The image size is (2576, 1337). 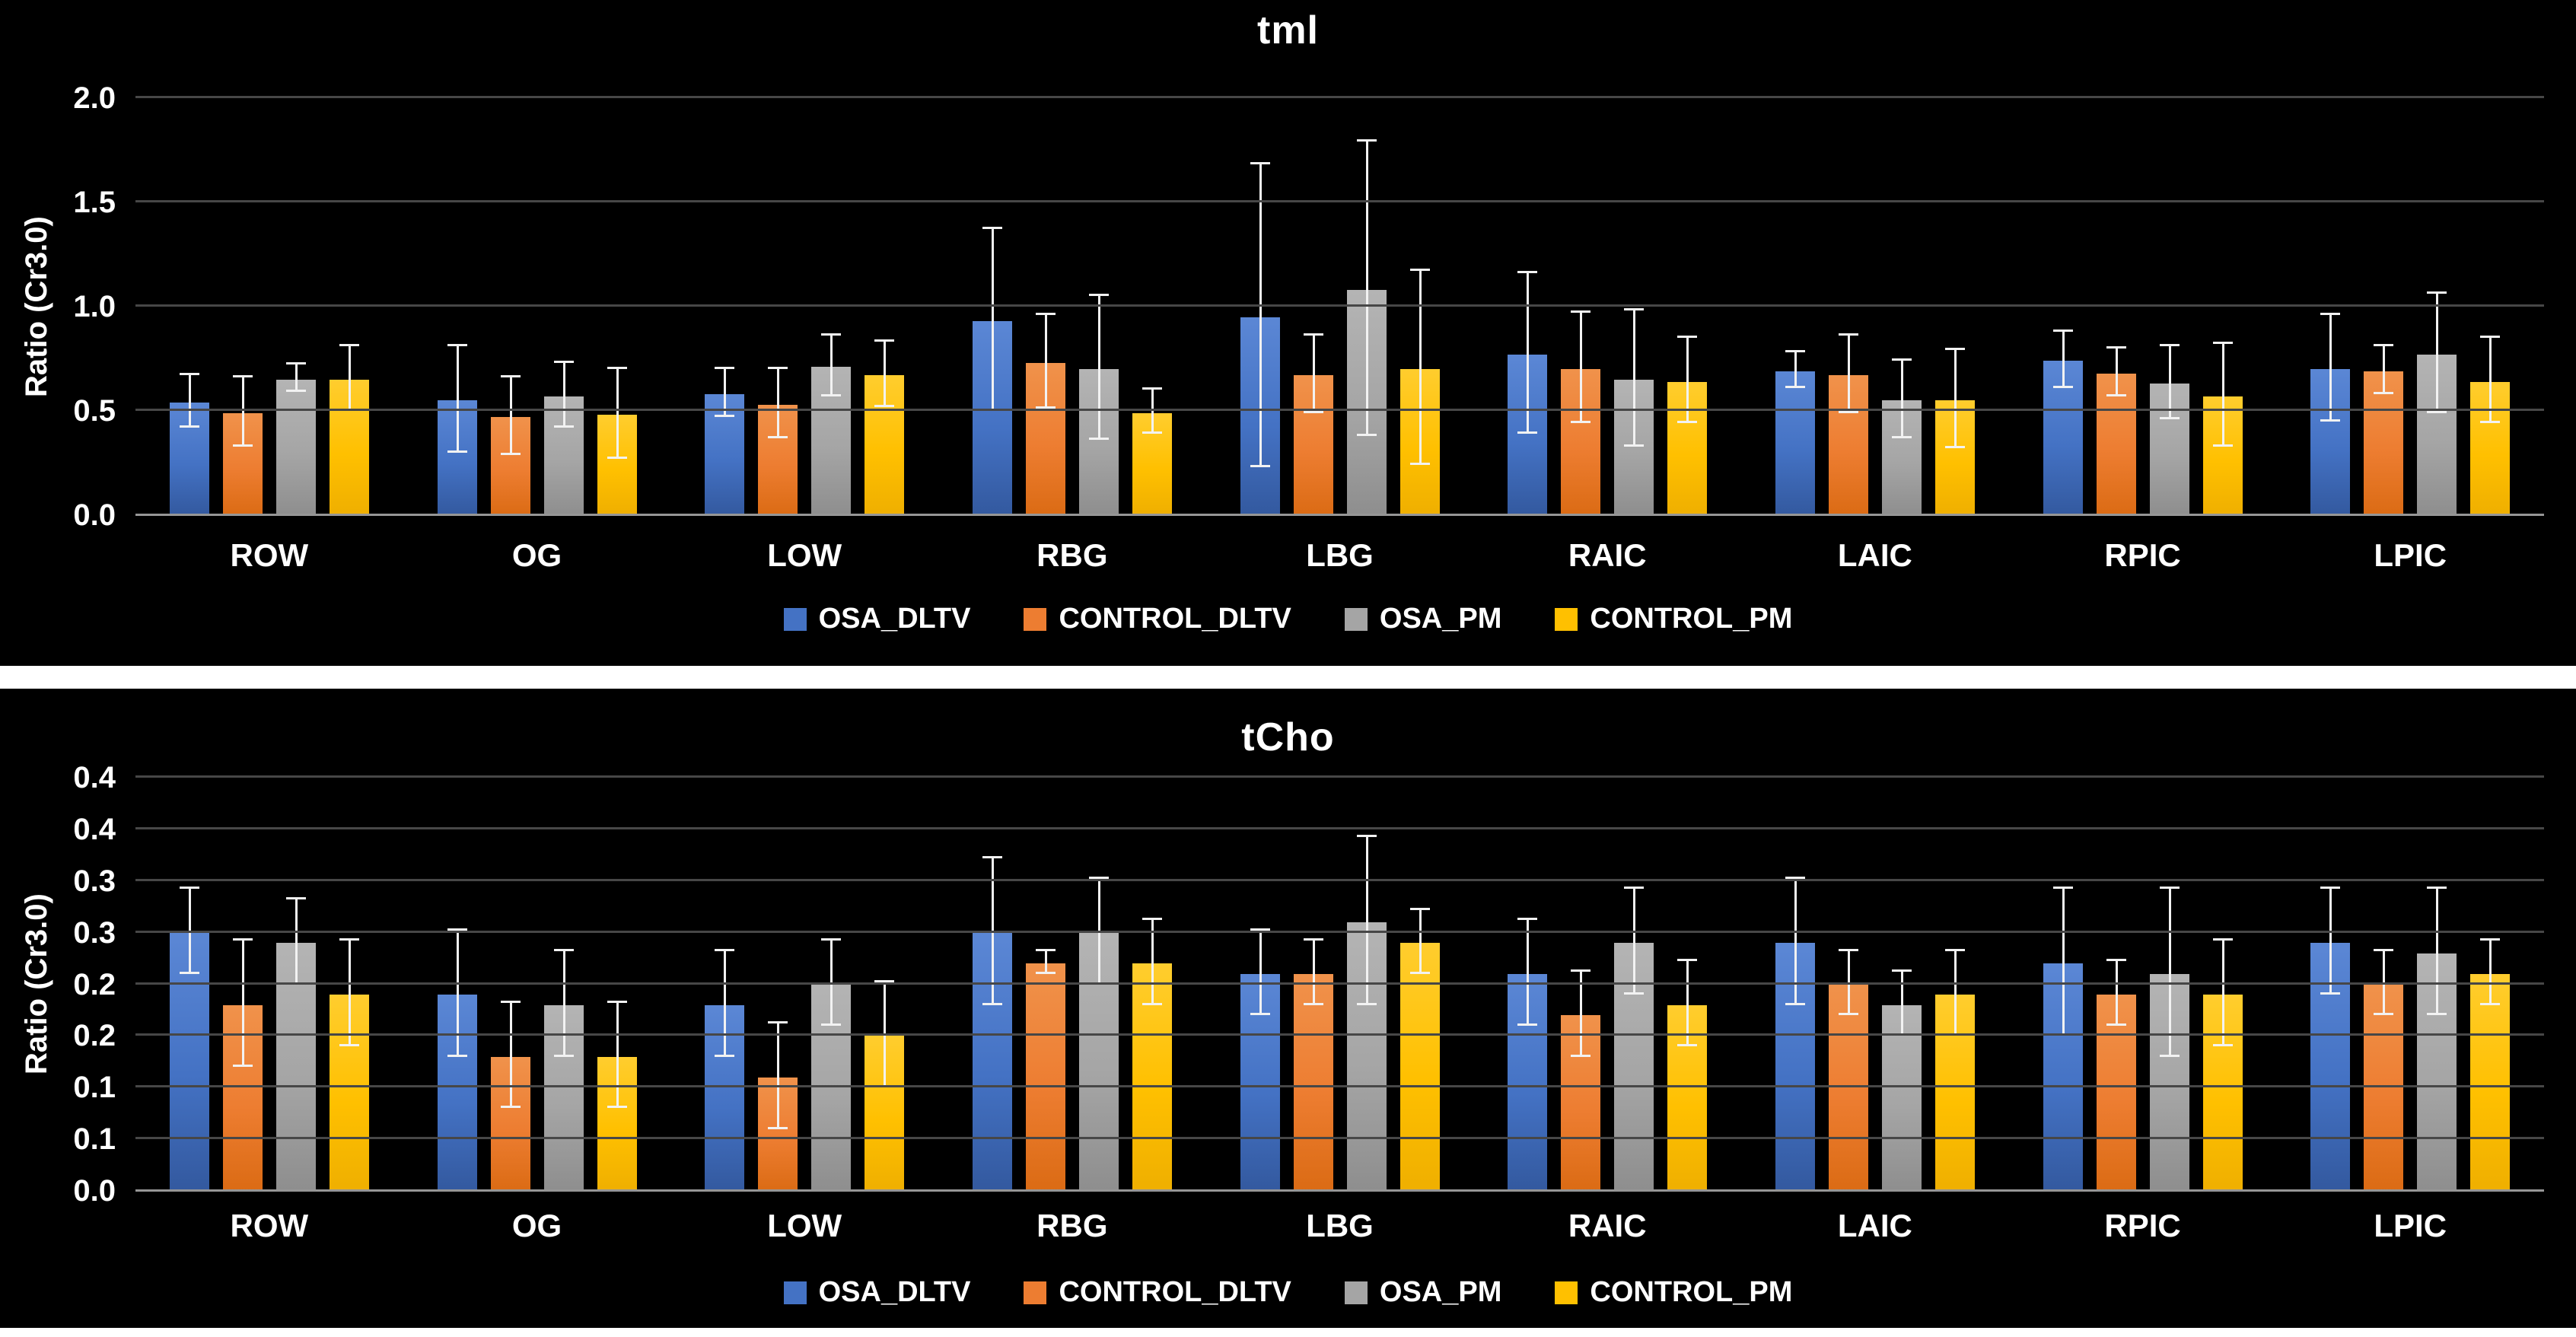 I want to click on panel-divider, so click(x=1288, y=678).